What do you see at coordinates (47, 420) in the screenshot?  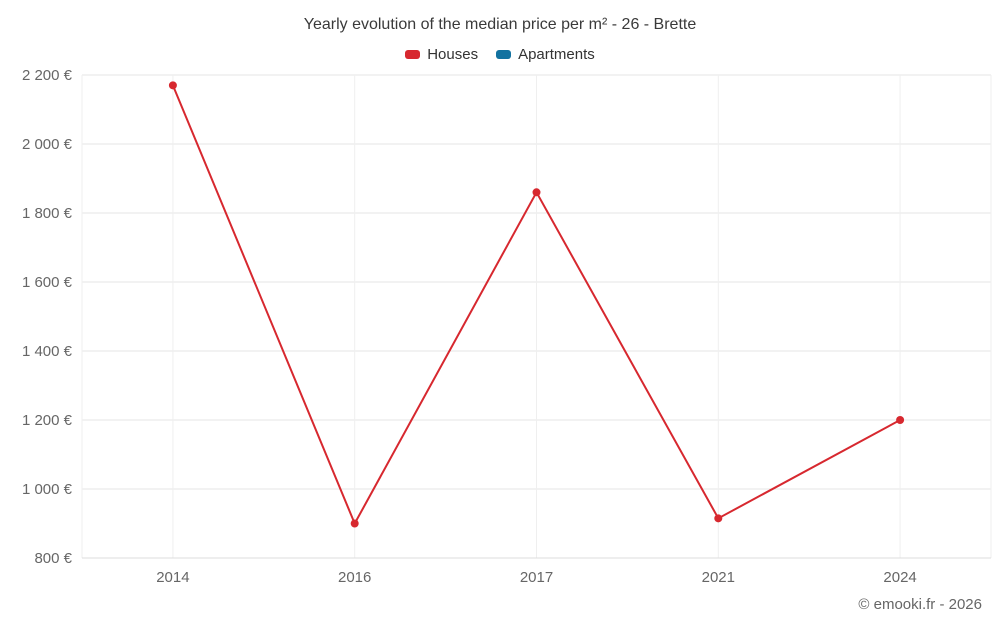 I see `y-axis-tick-label: 1 200 €` at bounding box center [47, 420].